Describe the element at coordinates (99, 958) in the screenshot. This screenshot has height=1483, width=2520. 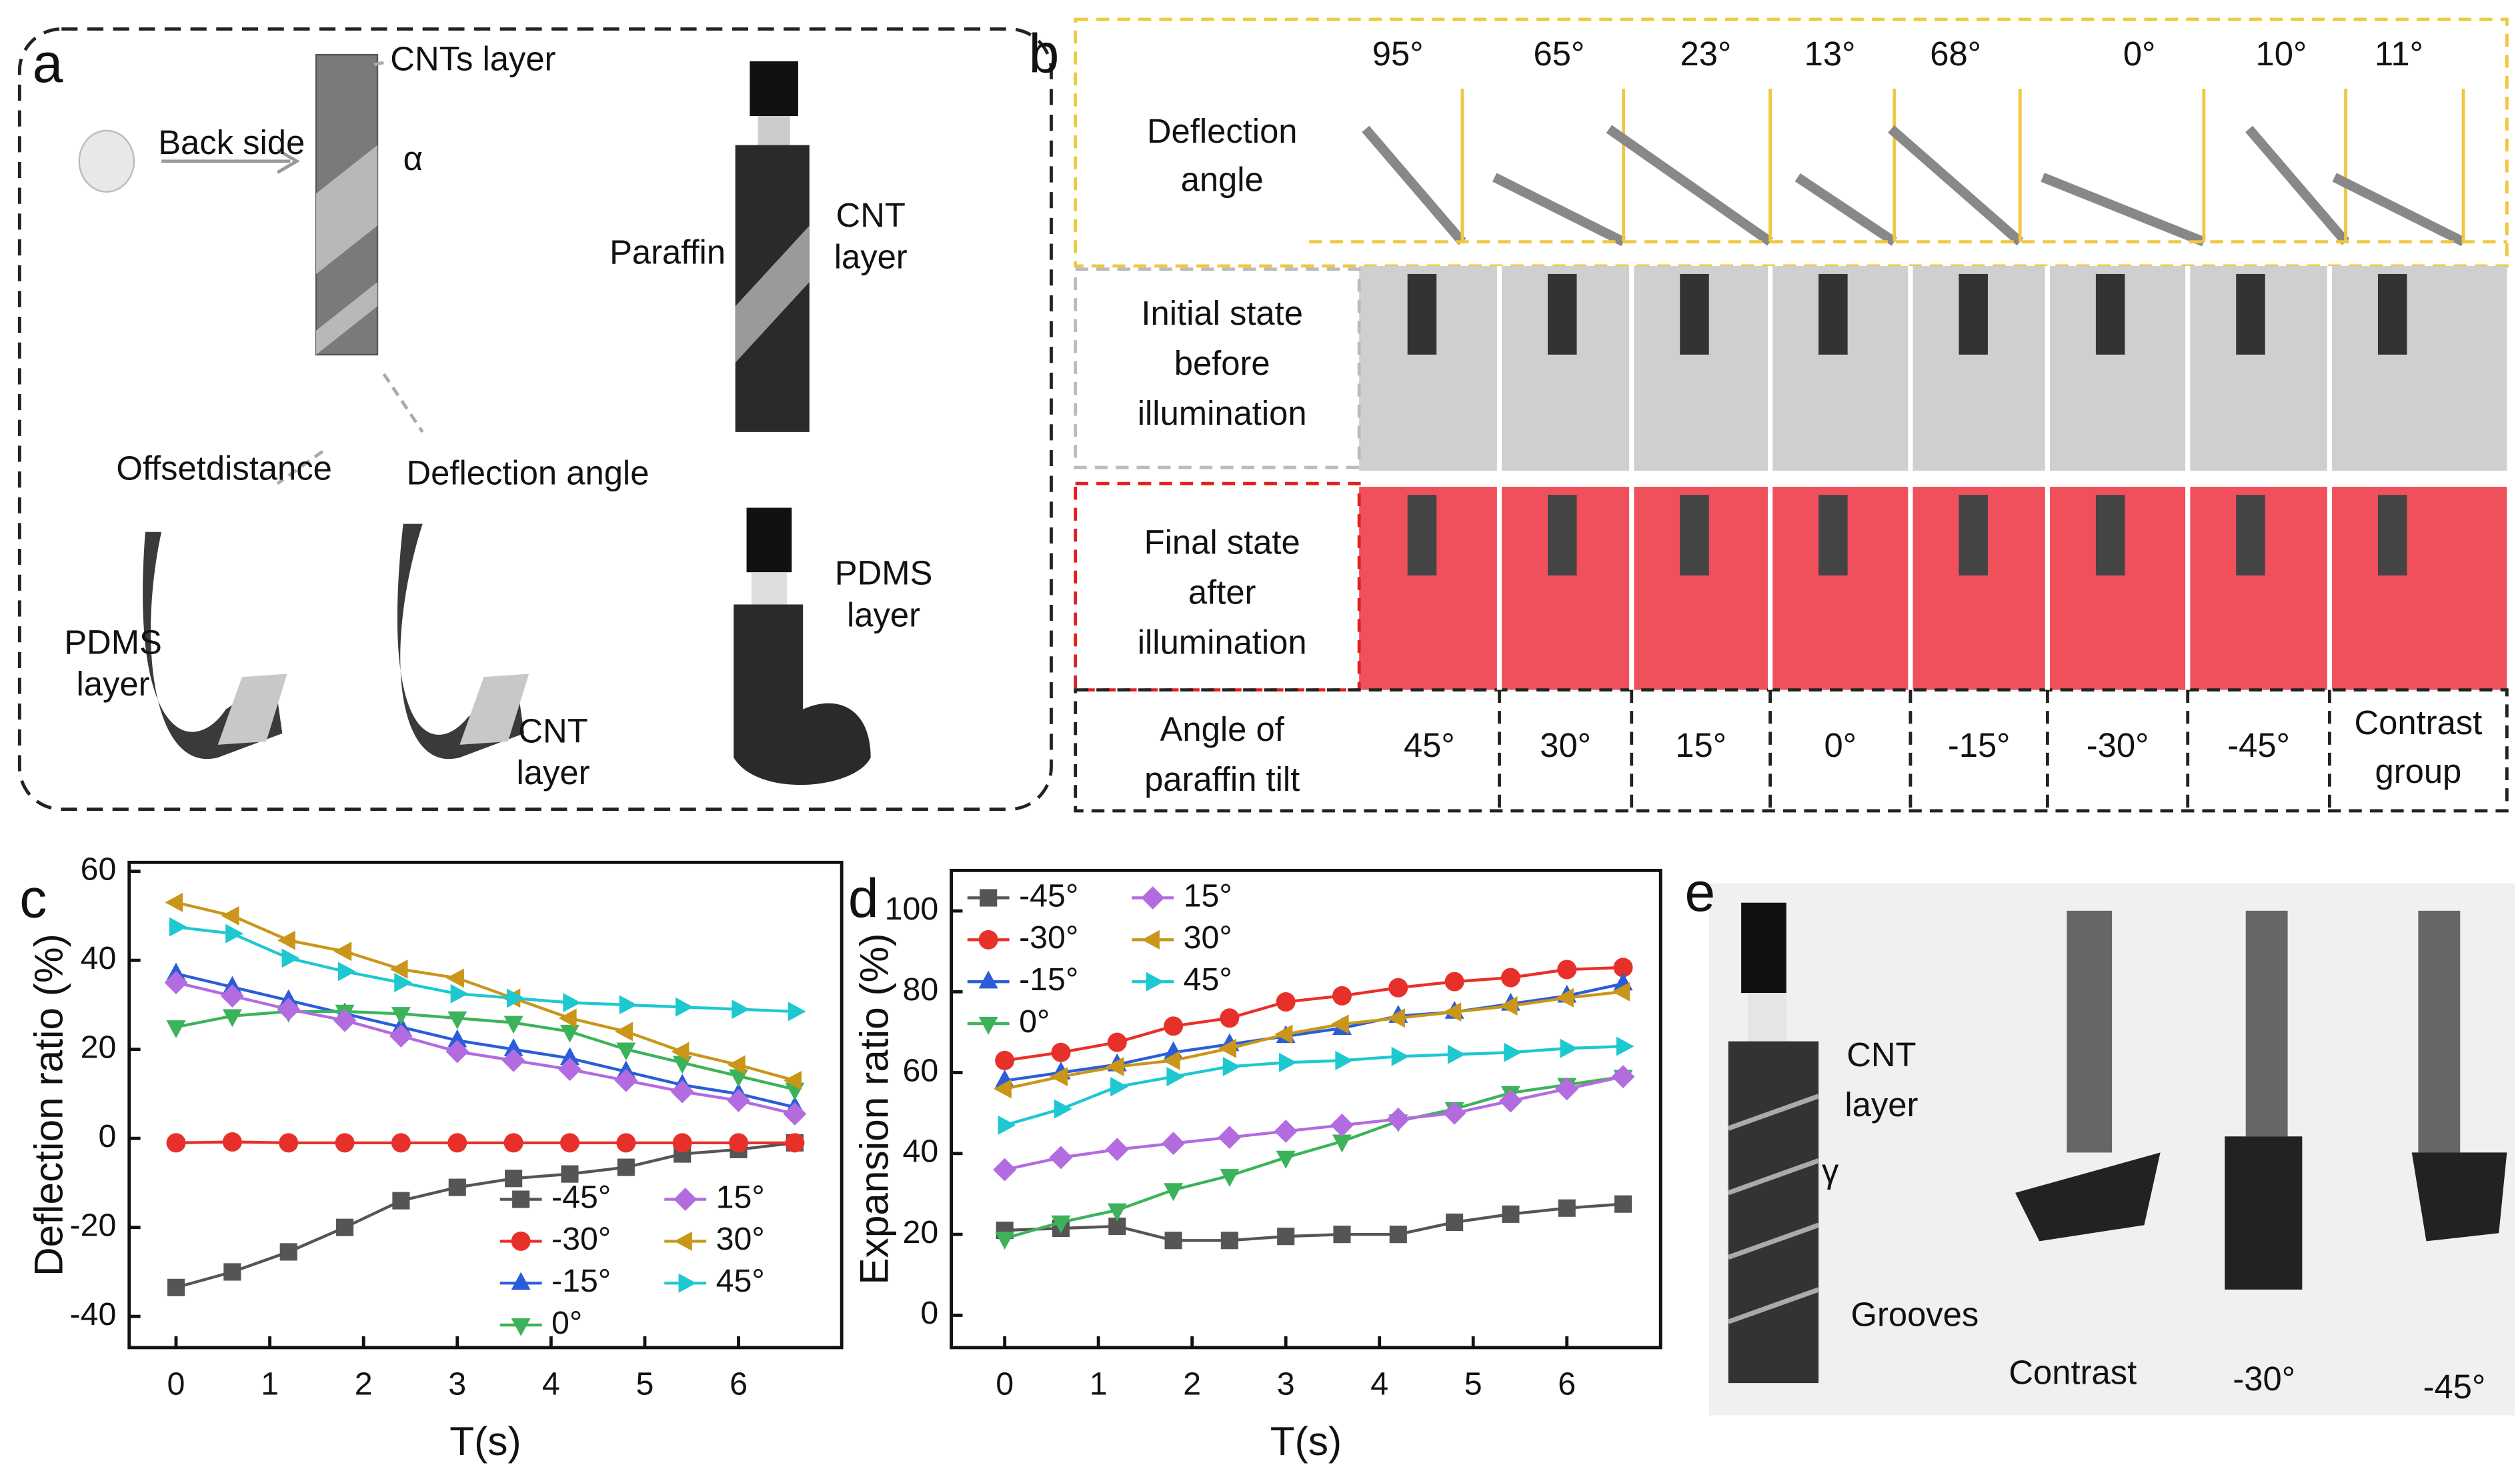
I see `y-tick-label: 40` at that location.